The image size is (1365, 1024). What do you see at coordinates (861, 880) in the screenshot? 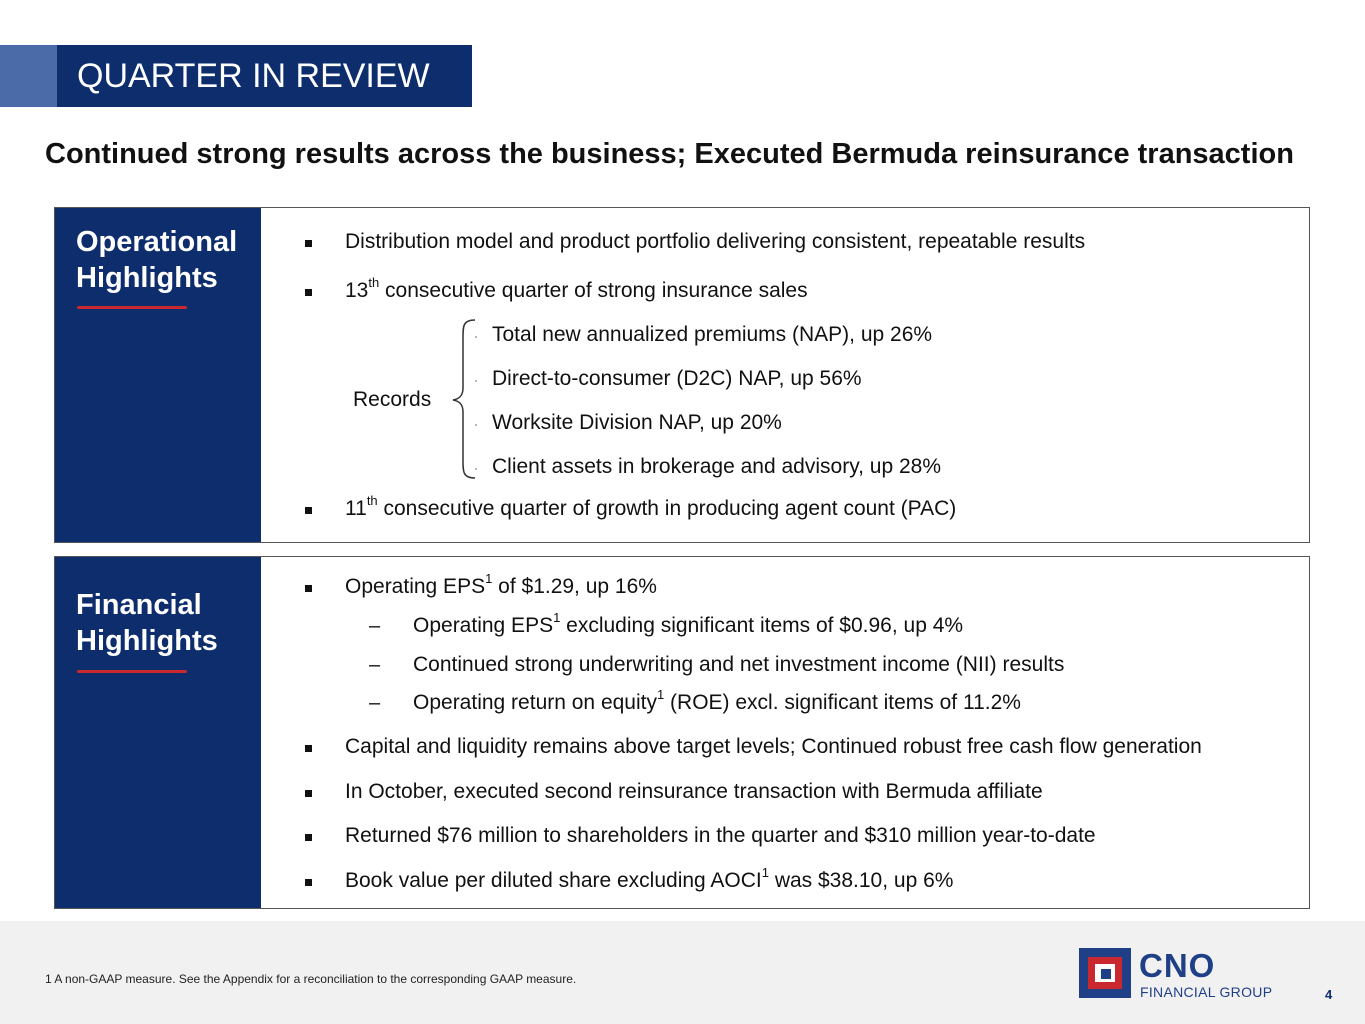
I see `fin-book-value: was $38.10, up 6%` at bounding box center [861, 880].